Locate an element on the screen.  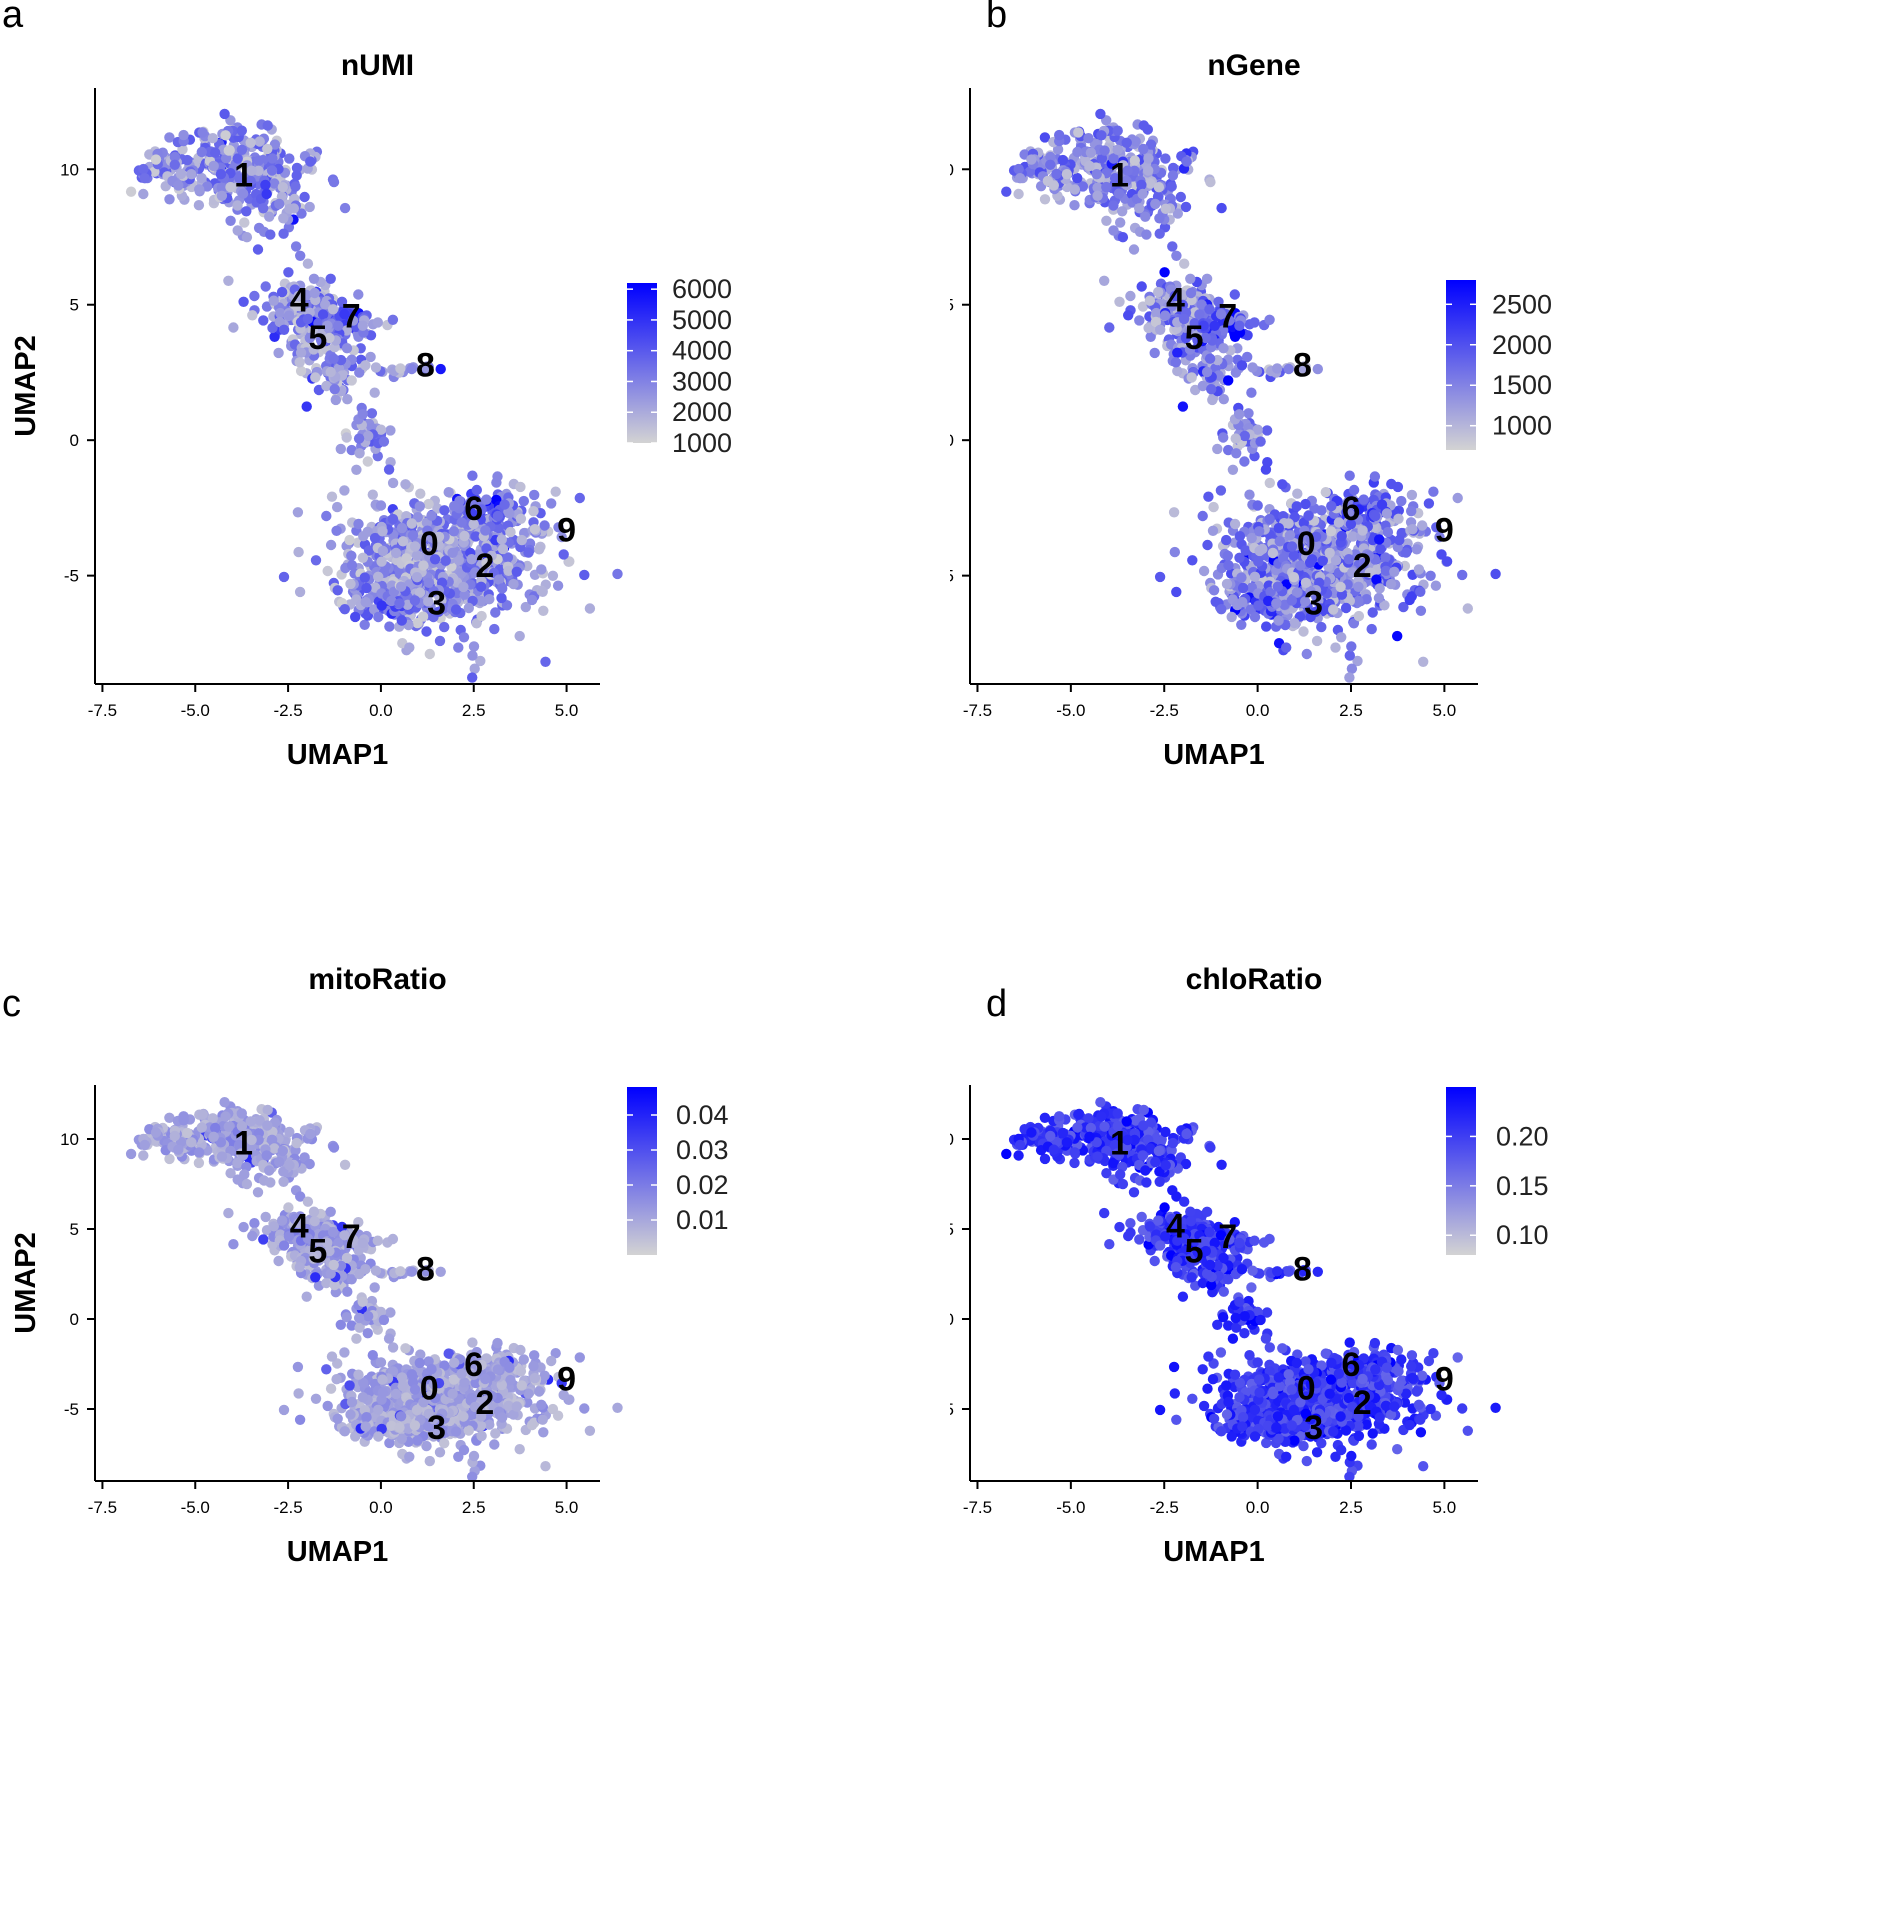
cluster-label: 5 is located at coordinates (317, 338).